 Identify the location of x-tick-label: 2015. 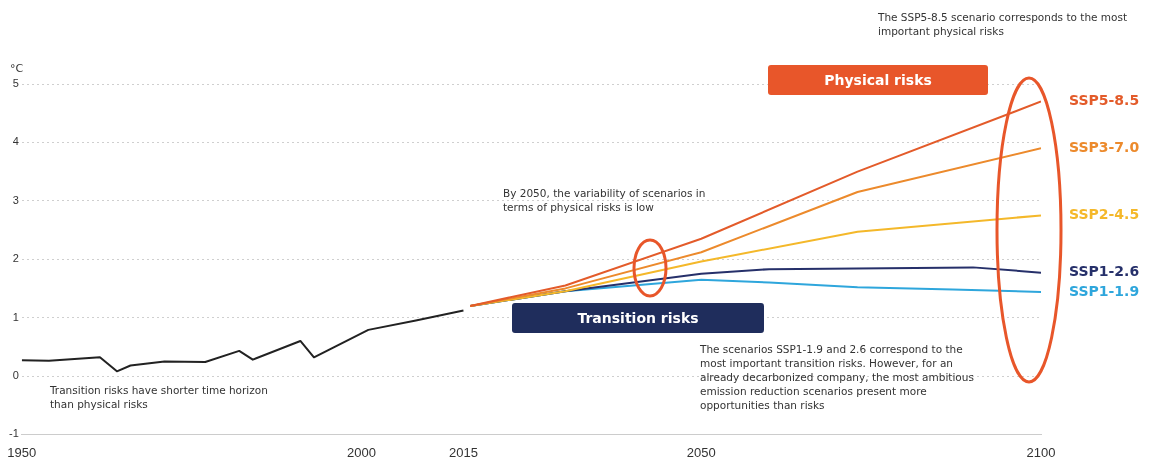
(463, 452).